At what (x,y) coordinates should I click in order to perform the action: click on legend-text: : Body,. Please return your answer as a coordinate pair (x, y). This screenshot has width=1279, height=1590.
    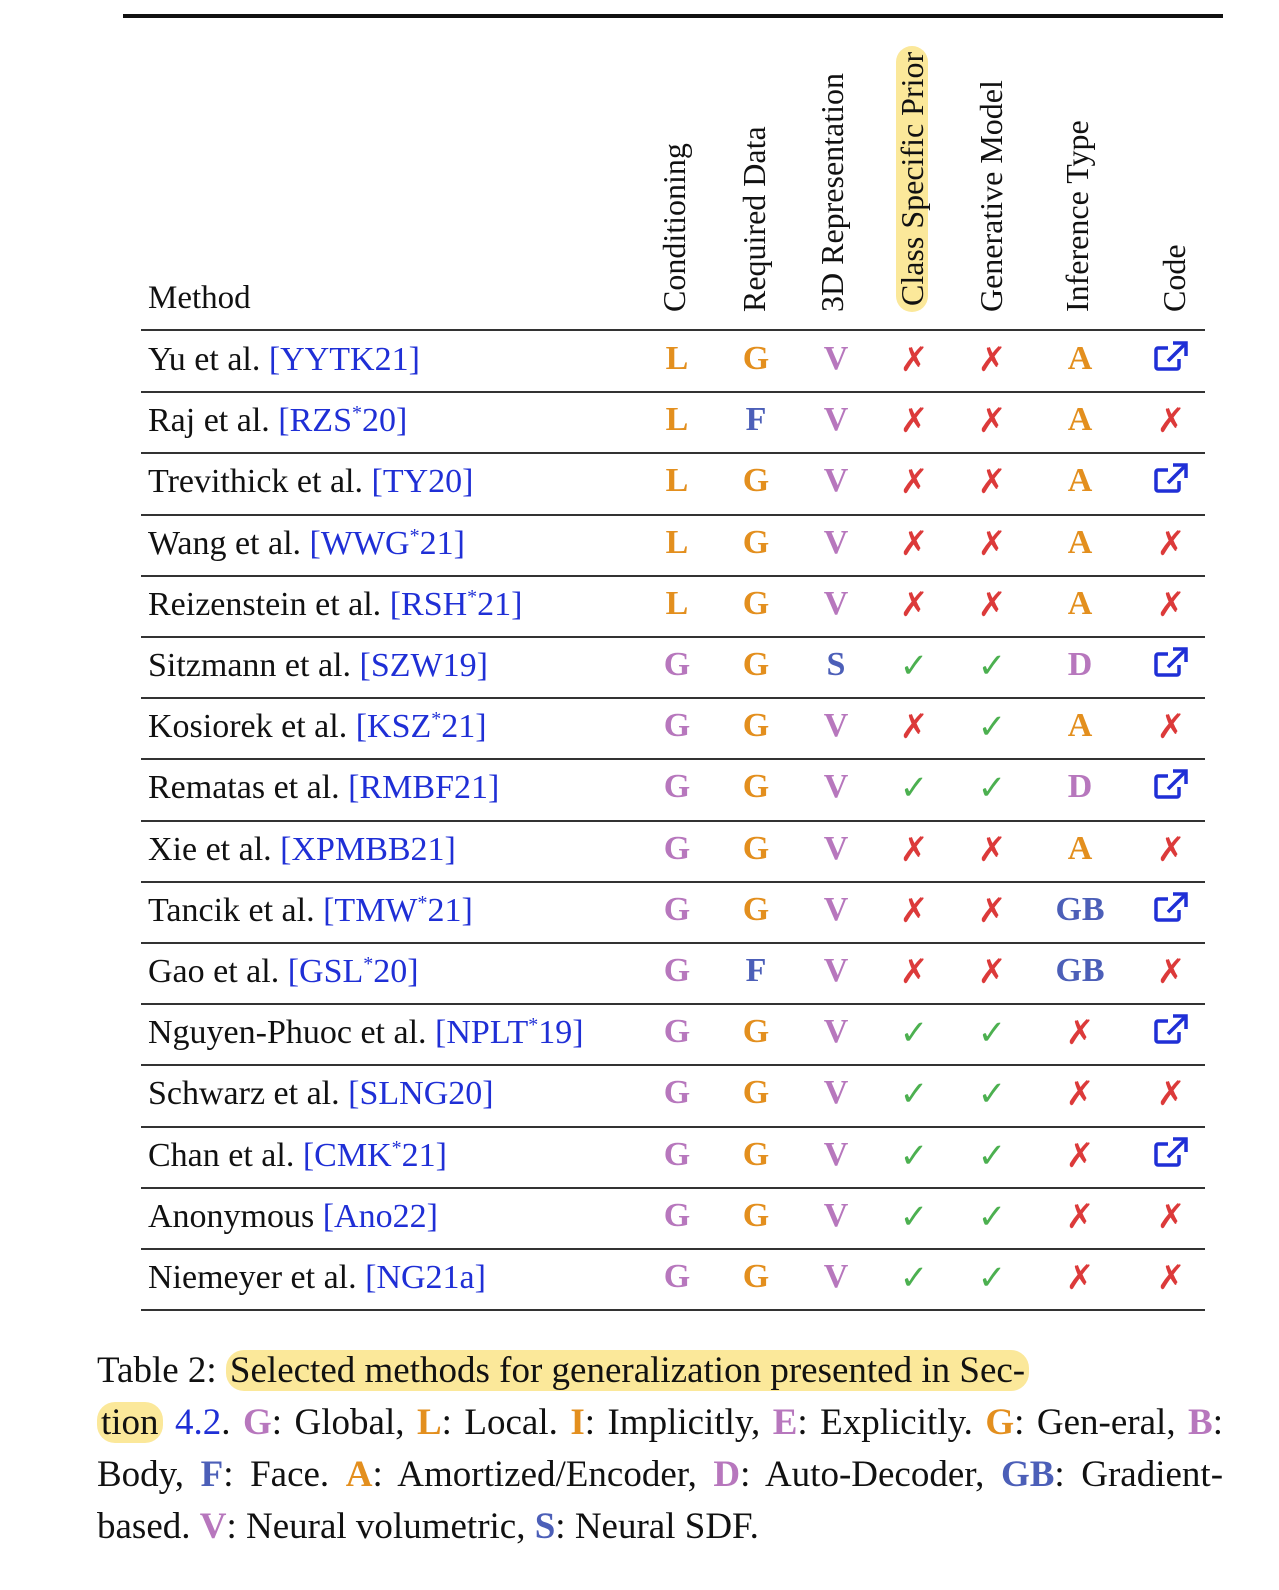
    Looking at the image, I should click on (660, 1448).